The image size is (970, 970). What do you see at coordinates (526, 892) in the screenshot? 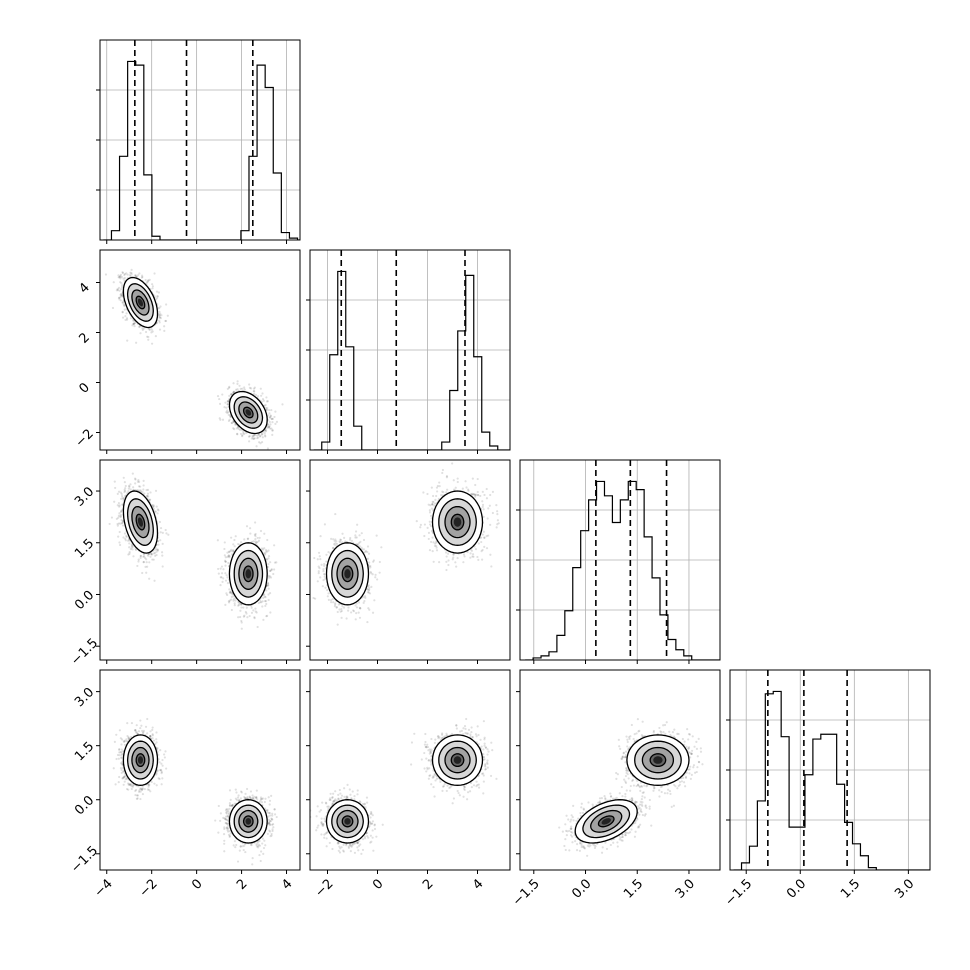
I see `x-tick-label: −1.5` at bounding box center [526, 892].